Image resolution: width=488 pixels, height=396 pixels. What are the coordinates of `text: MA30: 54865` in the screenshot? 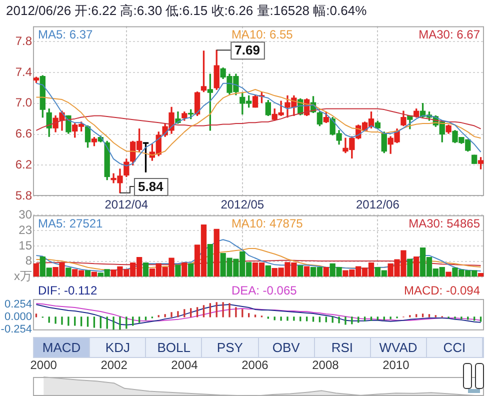 It's located at (444, 223).